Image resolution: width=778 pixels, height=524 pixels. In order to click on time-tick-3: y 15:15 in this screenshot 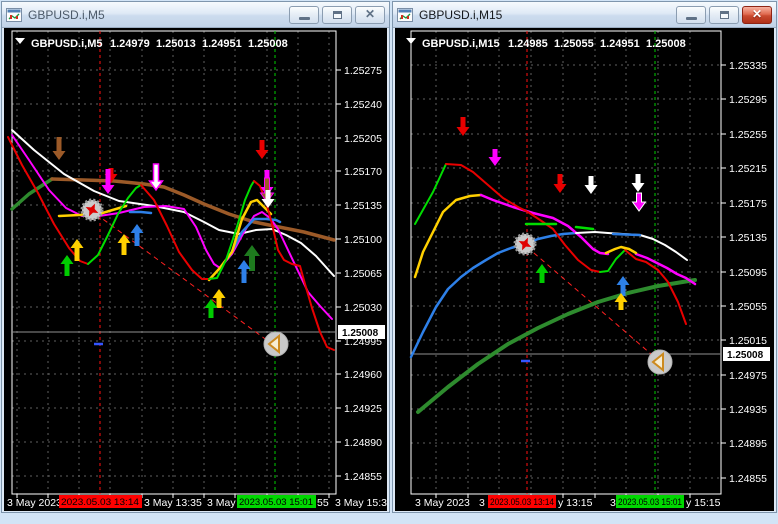, I will do `click(703, 503)`.